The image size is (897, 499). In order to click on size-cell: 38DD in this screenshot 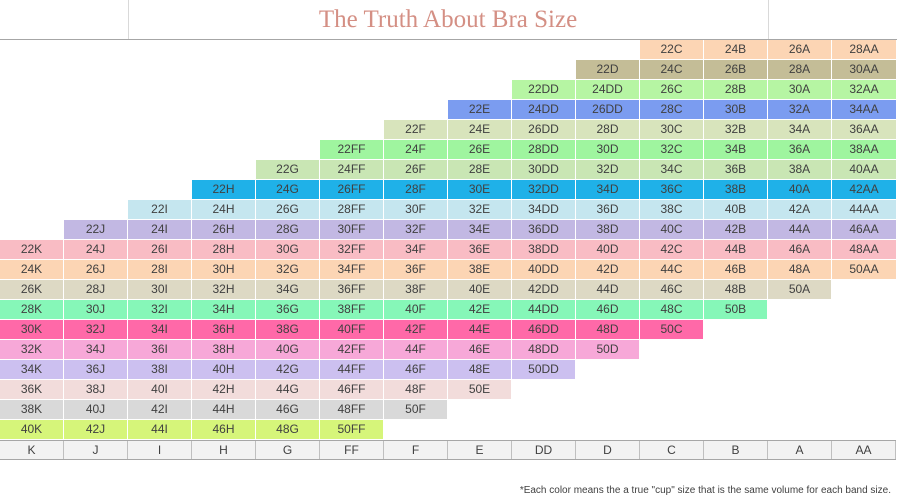, I will do `click(544, 250)`.